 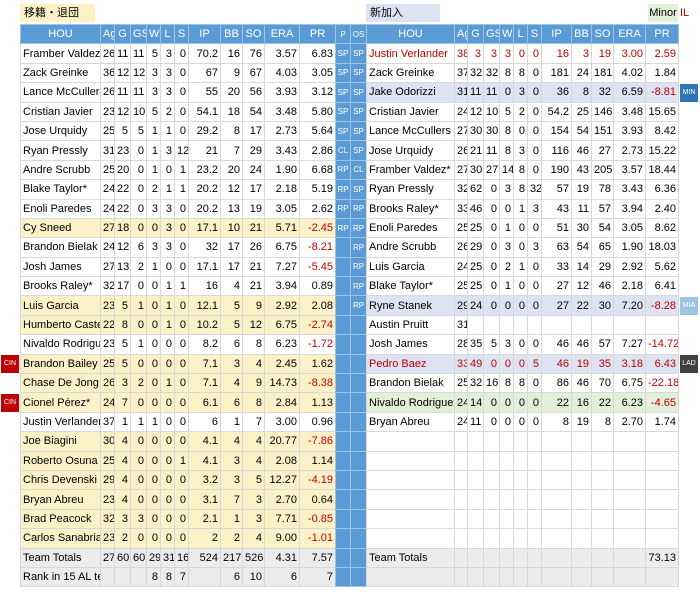 What do you see at coordinates (662, 422) in the screenshot?
I see `stat-cell: 1.74` at bounding box center [662, 422].